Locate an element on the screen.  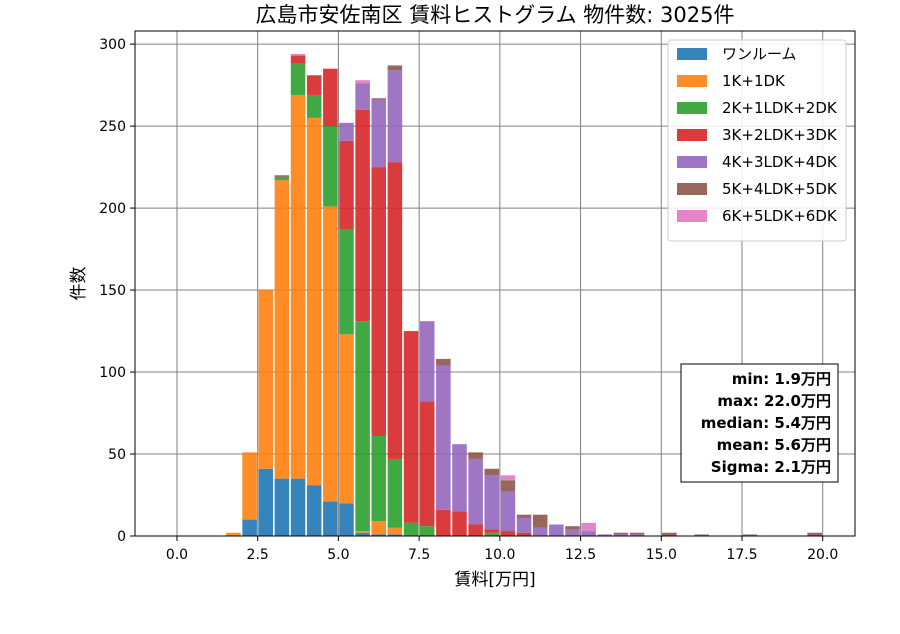
stats-line: max: 22.0万円 is located at coordinates (774, 401).